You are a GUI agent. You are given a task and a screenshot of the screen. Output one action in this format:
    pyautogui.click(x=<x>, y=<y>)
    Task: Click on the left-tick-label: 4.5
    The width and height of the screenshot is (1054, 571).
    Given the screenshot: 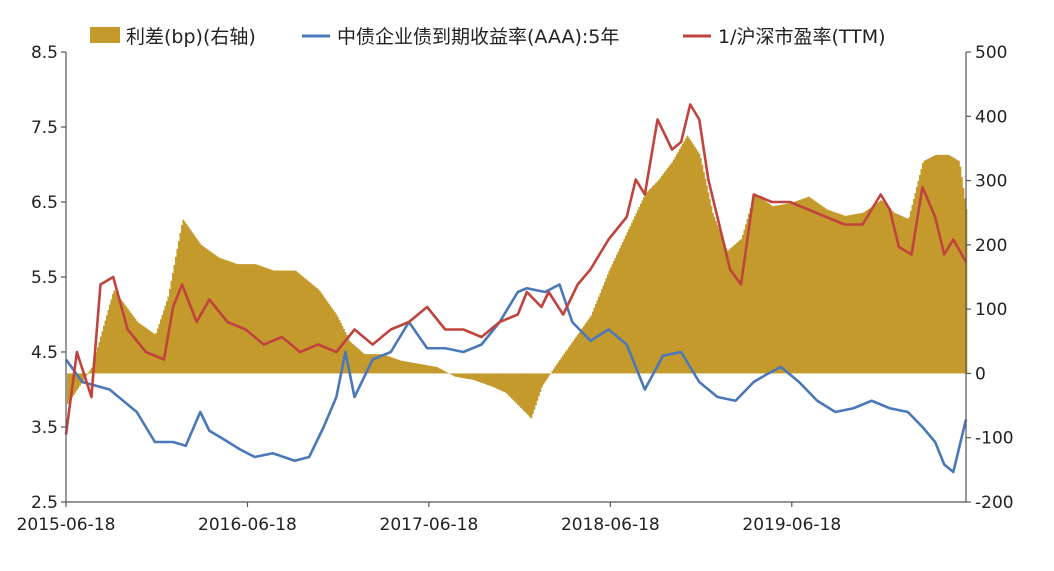 What is the action you would take?
    pyautogui.click(x=44, y=353)
    